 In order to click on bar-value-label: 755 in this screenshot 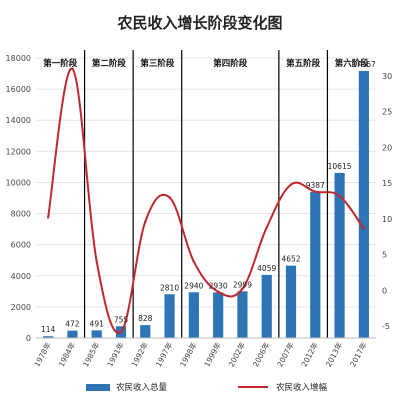, I will do `click(121, 319)`.